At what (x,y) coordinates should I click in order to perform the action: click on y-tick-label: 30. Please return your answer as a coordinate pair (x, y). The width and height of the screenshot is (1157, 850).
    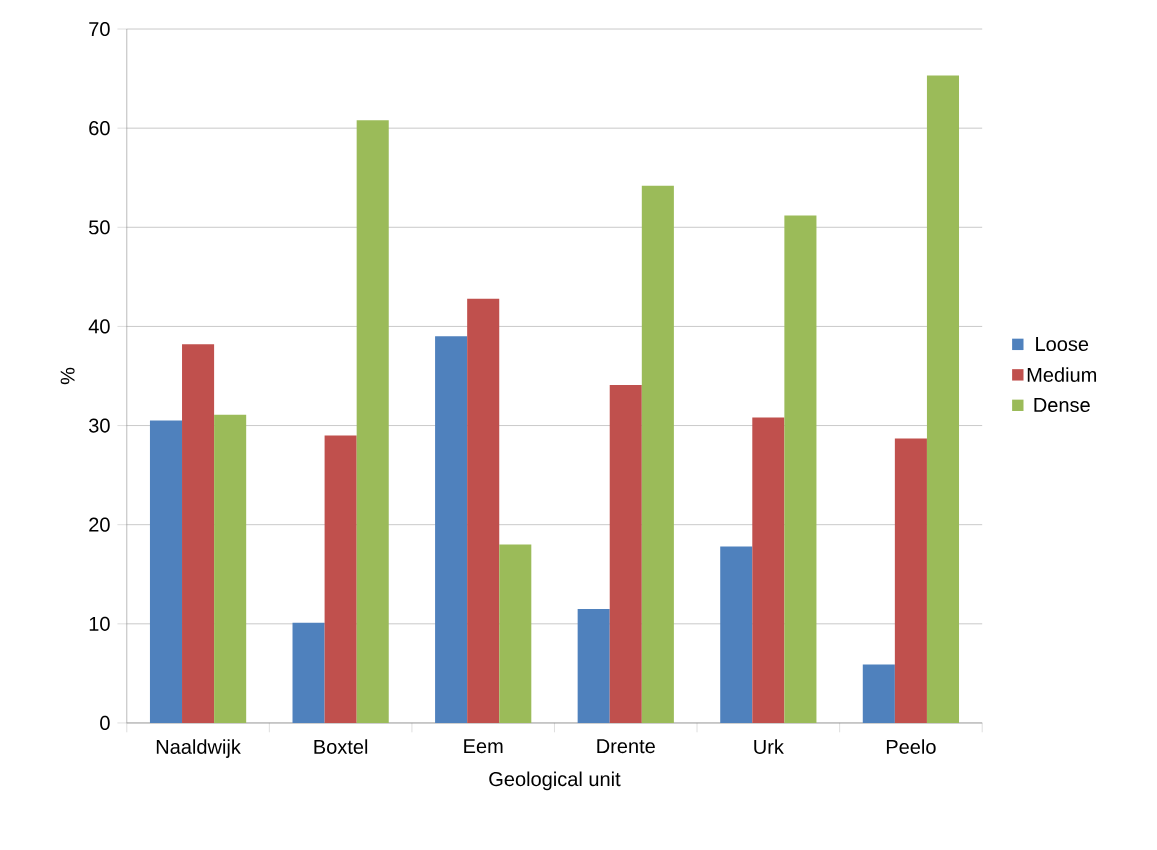
    Looking at the image, I should click on (99, 425).